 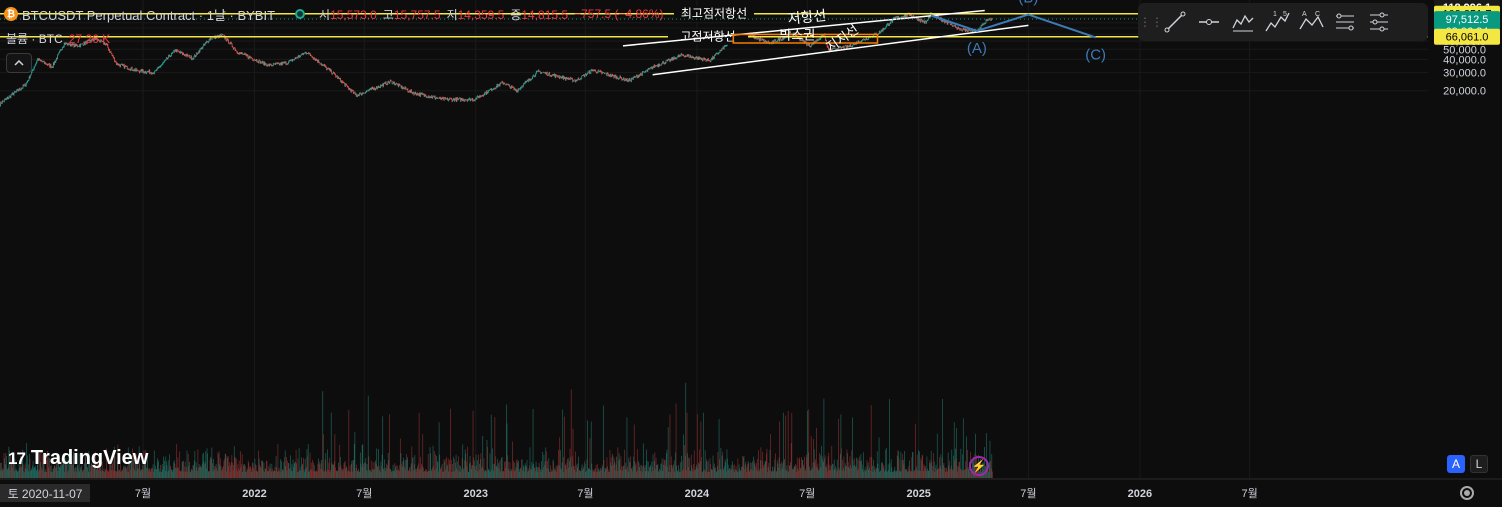 I want to click on tradingview-logo: 17 TradingView, so click(x=78, y=458).